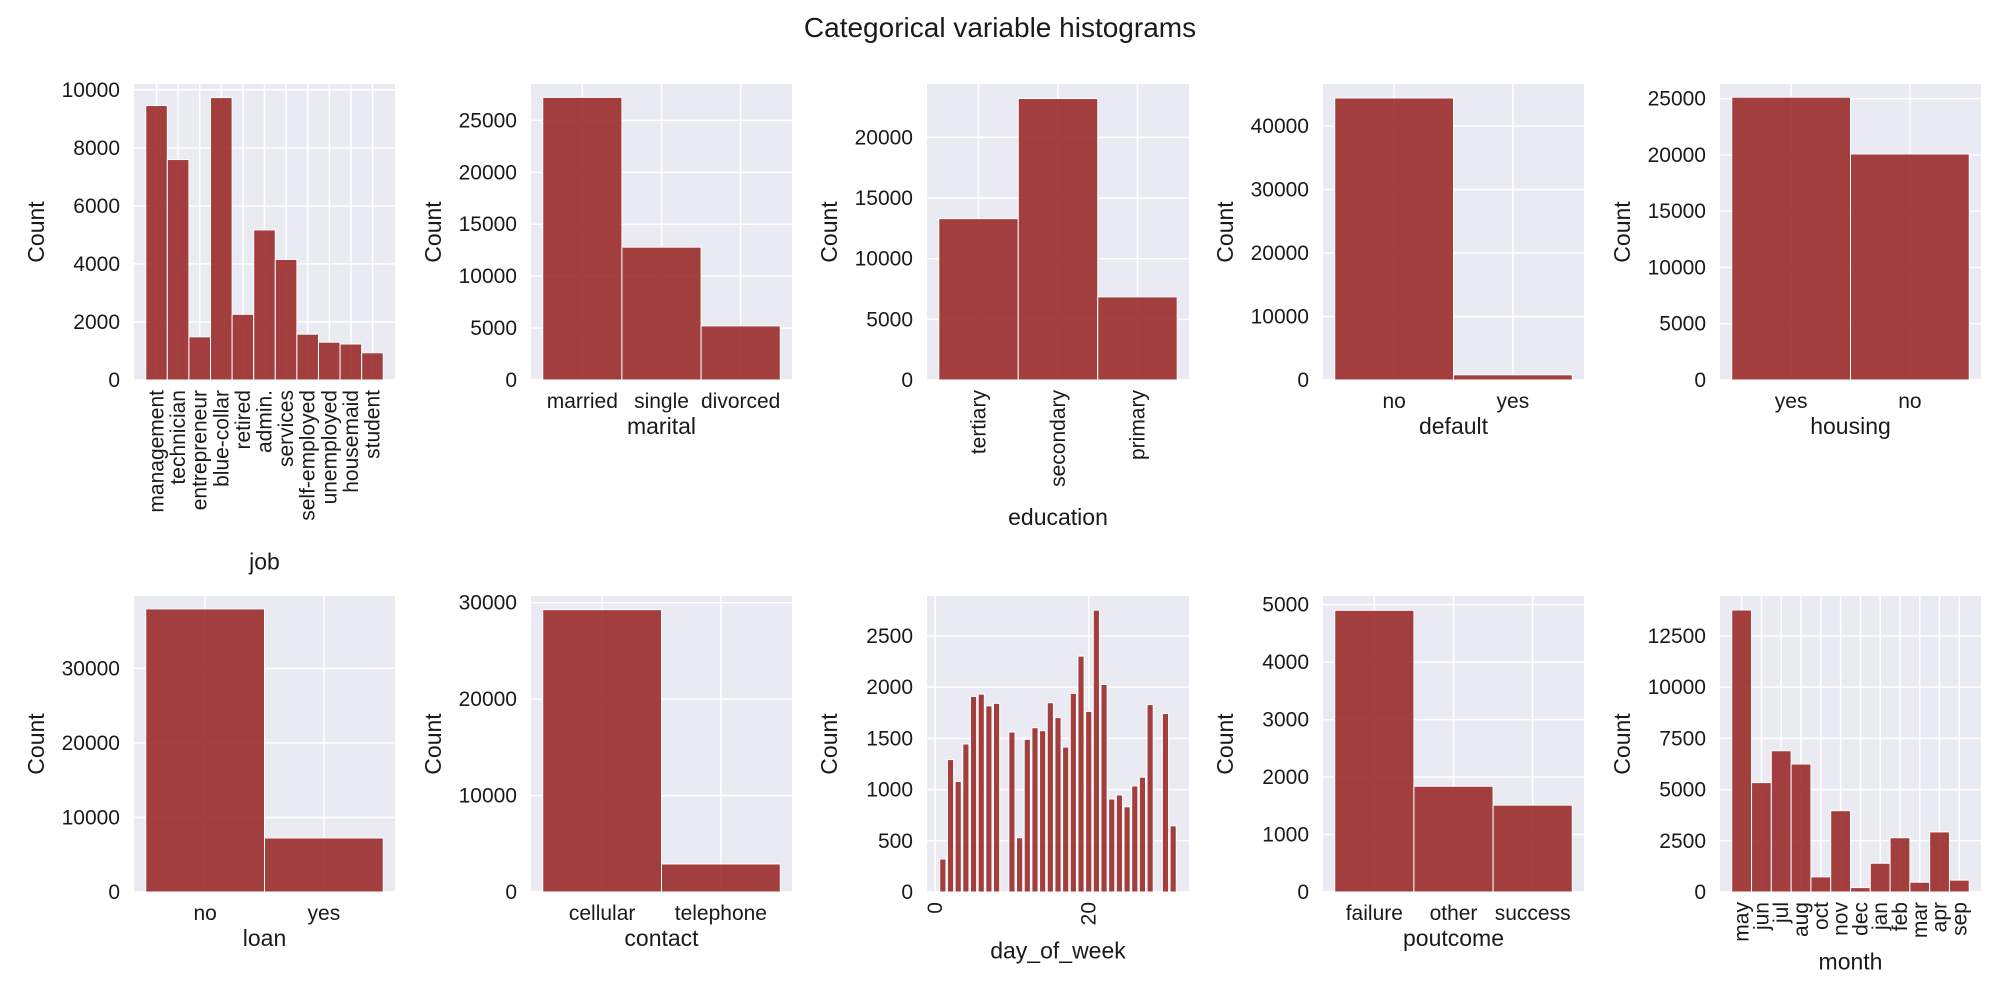 Image resolution: width=2000 pixels, height=1000 pixels. Describe the element at coordinates (1880, 916) in the screenshot. I see `x-tick-label: jan` at that location.